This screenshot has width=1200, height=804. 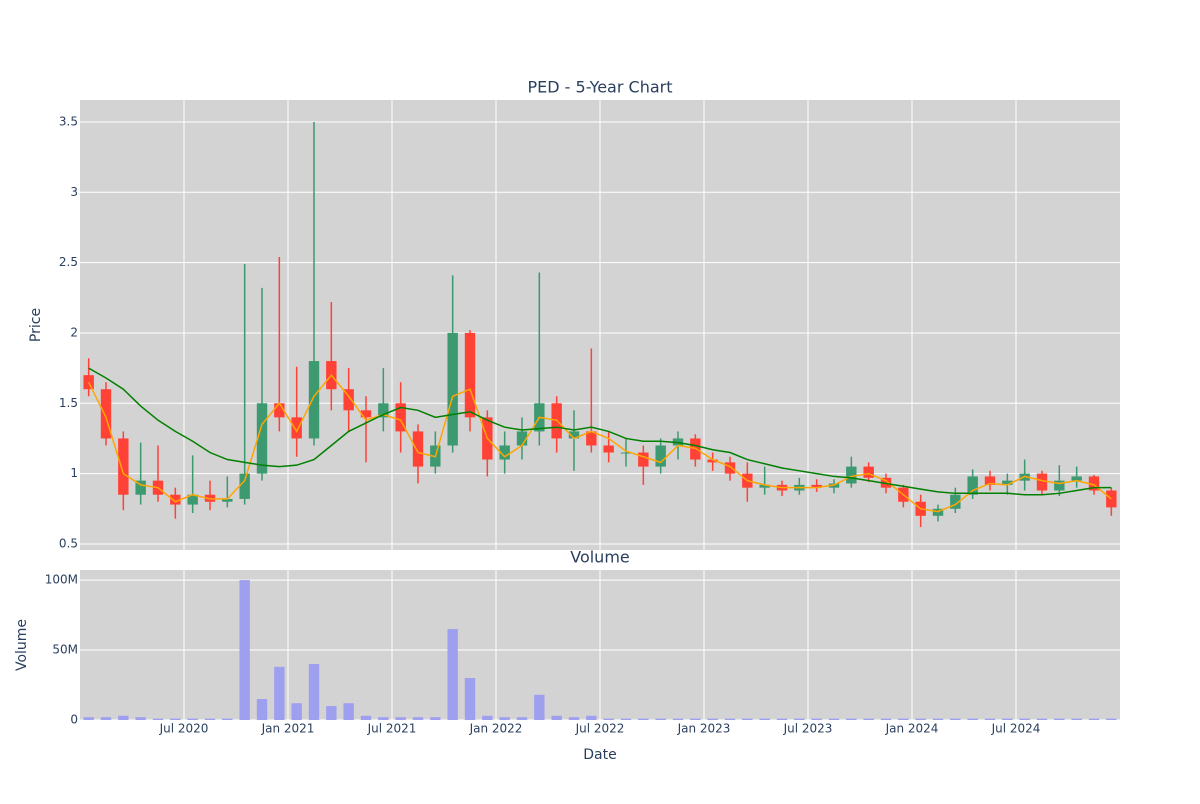 I want to click on y-tick-label: 100M, so click(x=61, y=580).